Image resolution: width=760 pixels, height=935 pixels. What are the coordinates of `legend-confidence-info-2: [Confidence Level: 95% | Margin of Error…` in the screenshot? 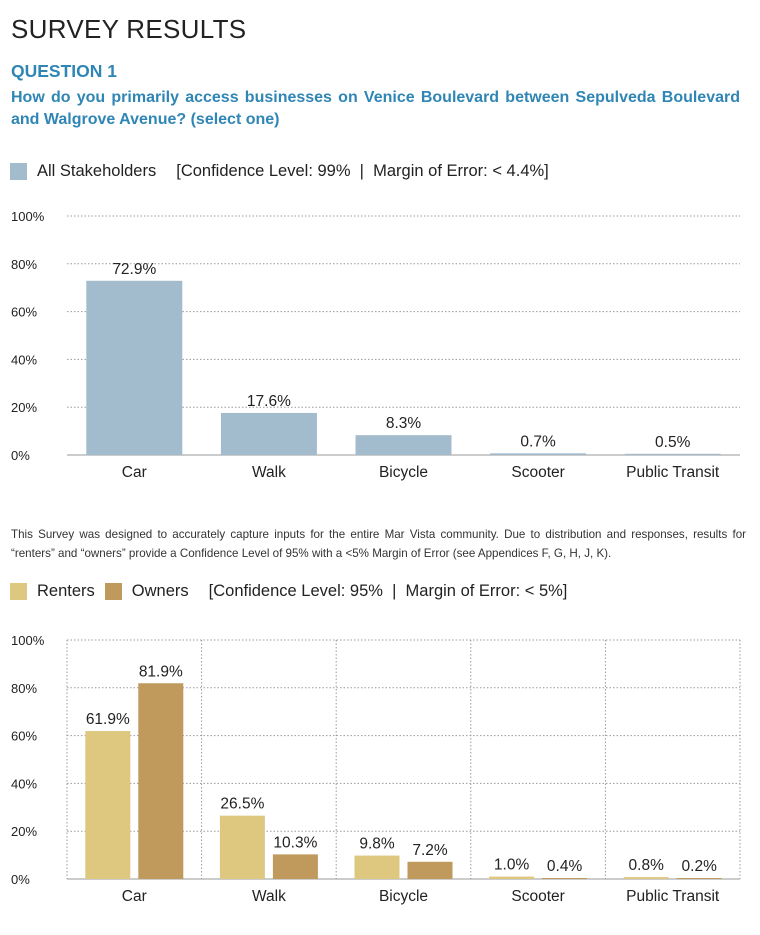 It's located at (388, 591).